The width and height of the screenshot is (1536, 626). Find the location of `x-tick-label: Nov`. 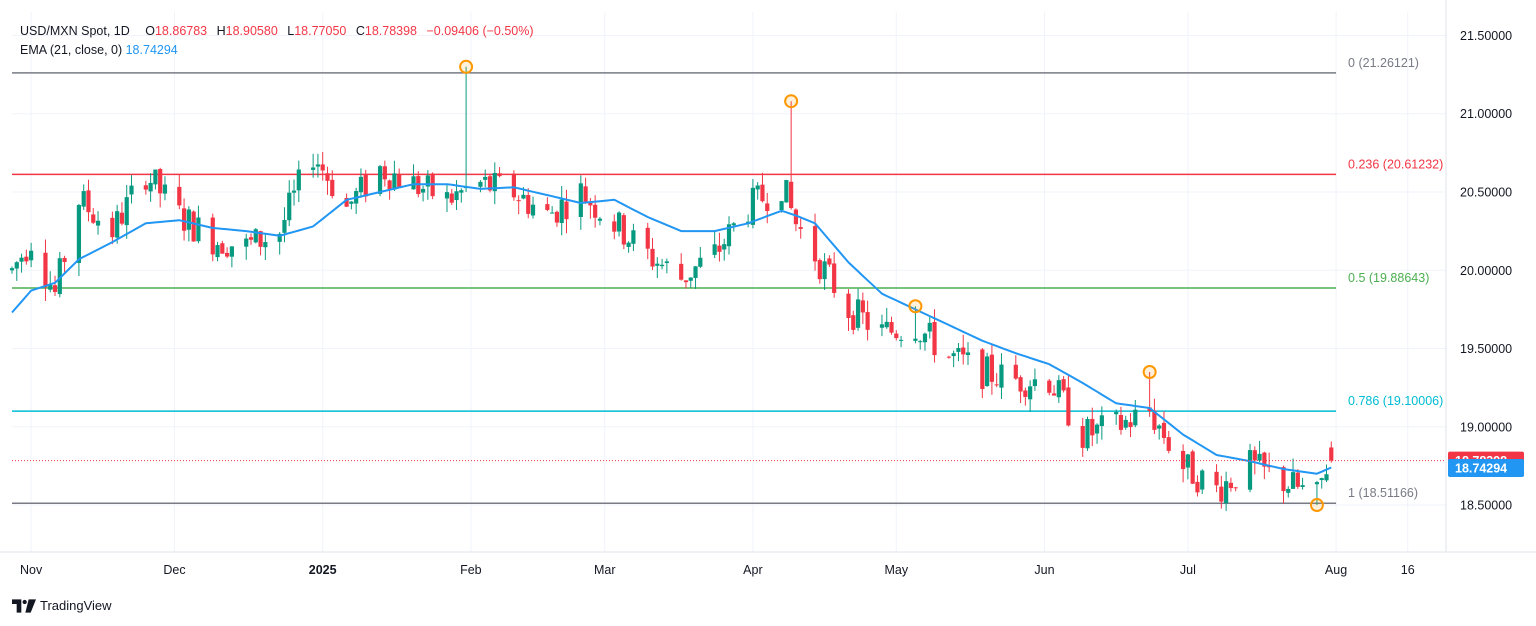

x-tick-label: Nov is located at coordinates (31, 570).